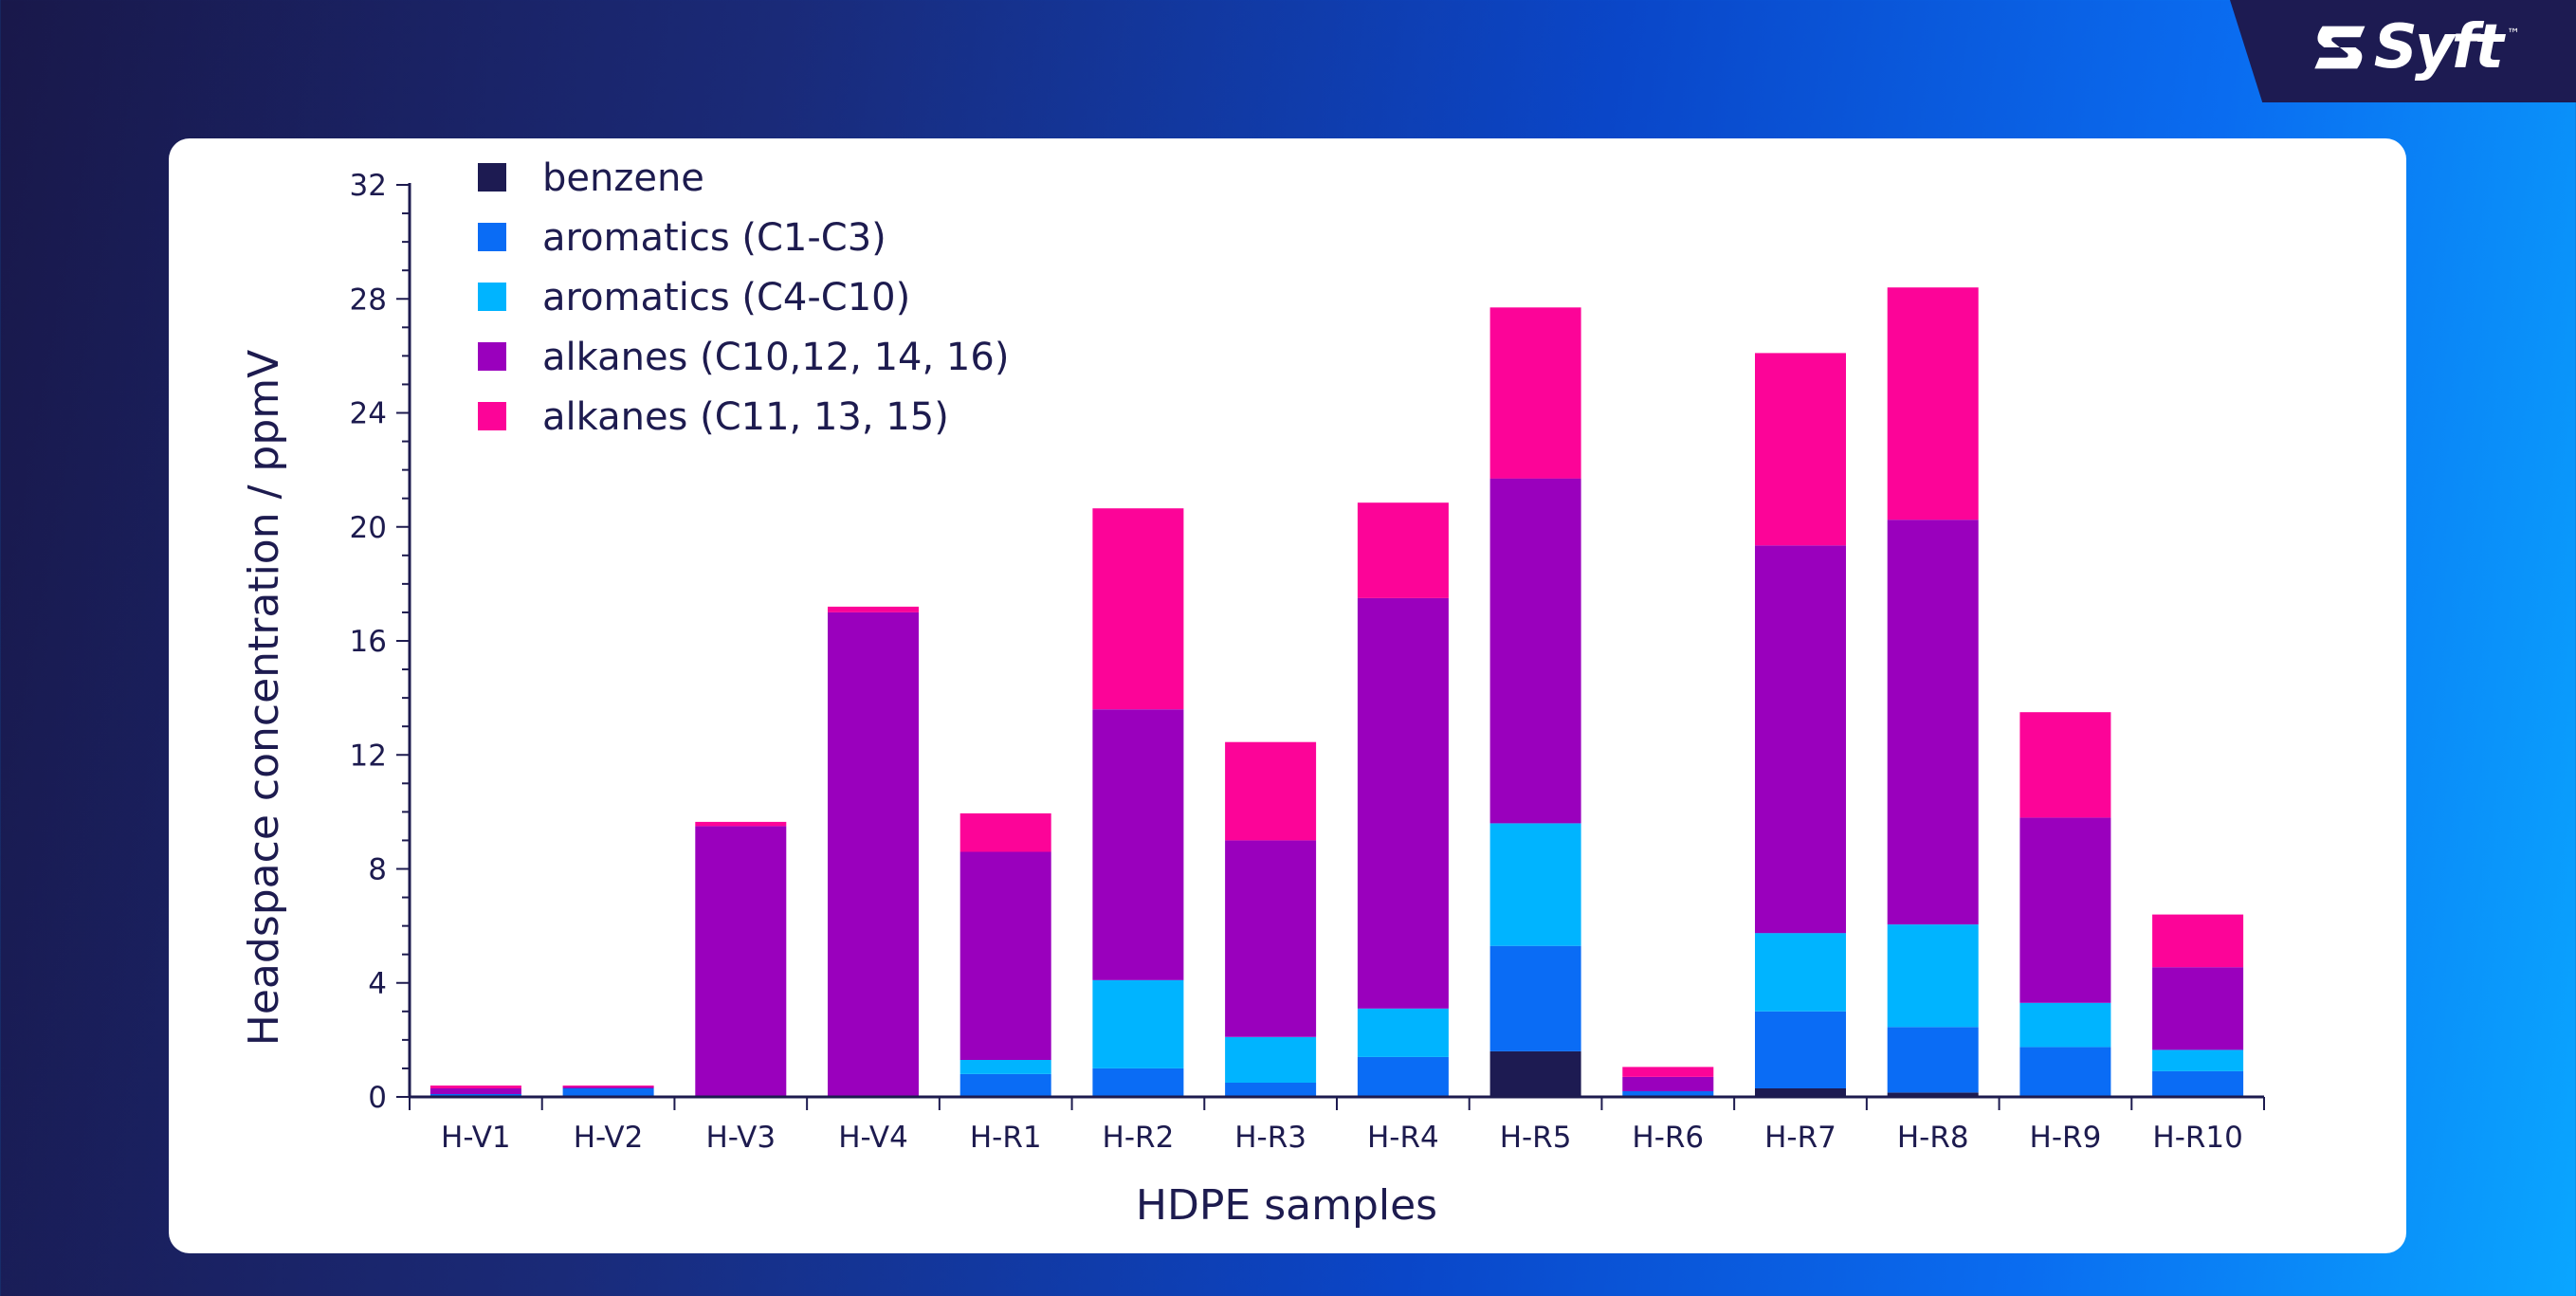 The image size is (2576, 1296). Describe the element at coordinates (2513, 34) in the screenshot. I see `trademark-mark: ™` at that location.